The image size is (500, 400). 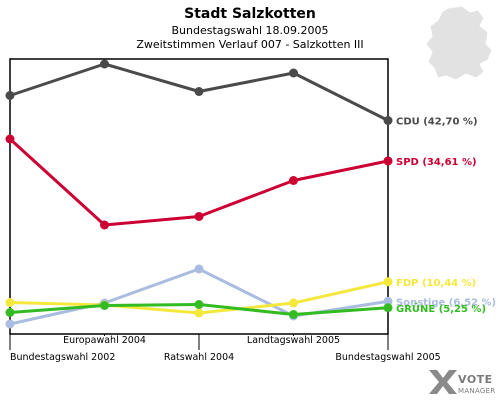 What do you see at coordinates (104, 340) in the screenshot?
I see `x-tick-label: Europawahl 2004` at bounding box center [104, 340].